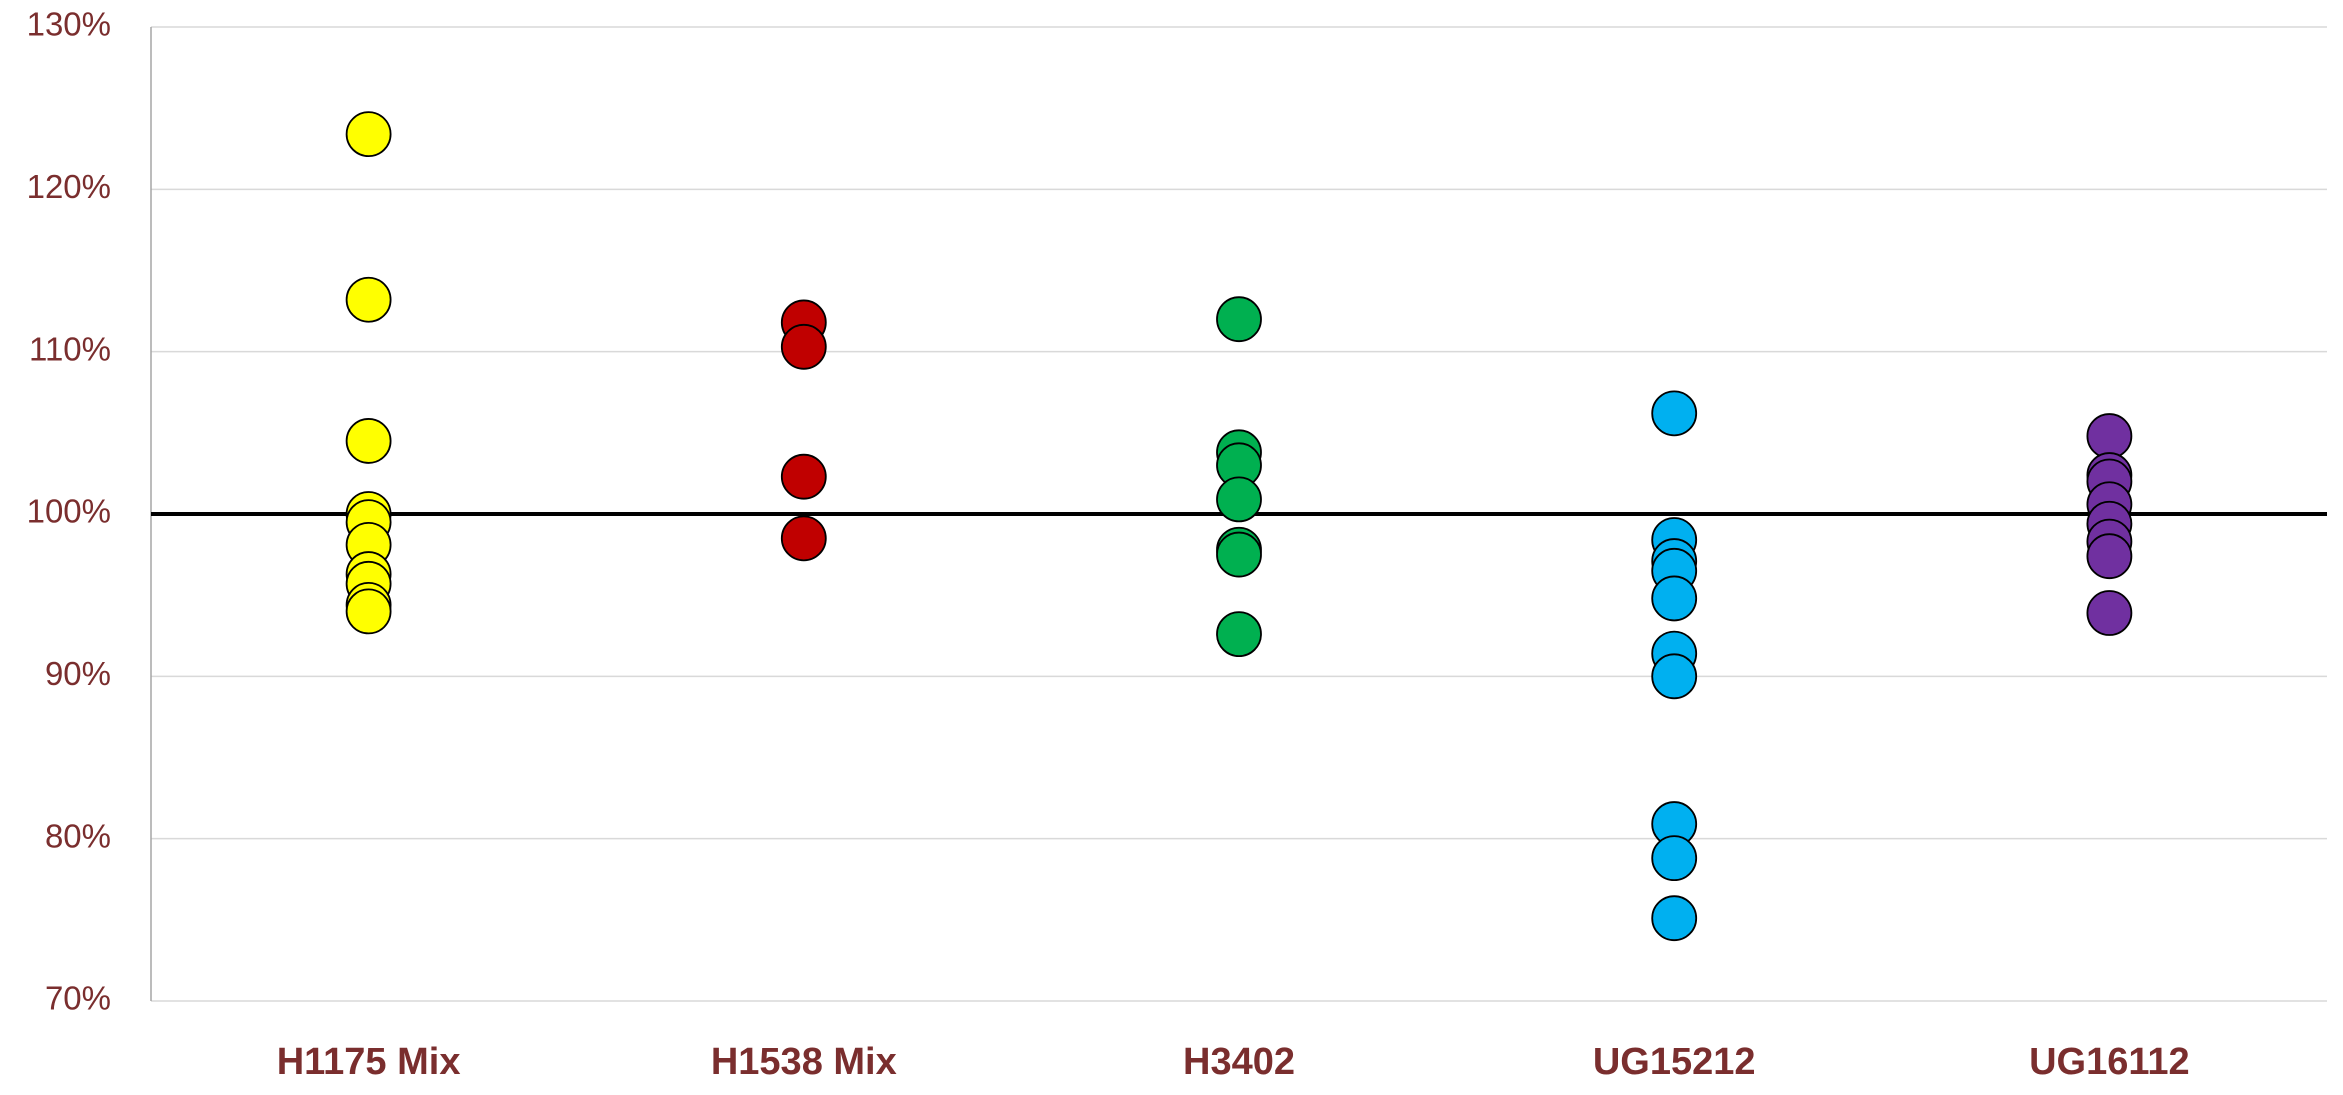  What do you see at coordinates (78, 835) in the screenshot?
I see `y-tick-label: 80%` at bounding box center [78, 835].